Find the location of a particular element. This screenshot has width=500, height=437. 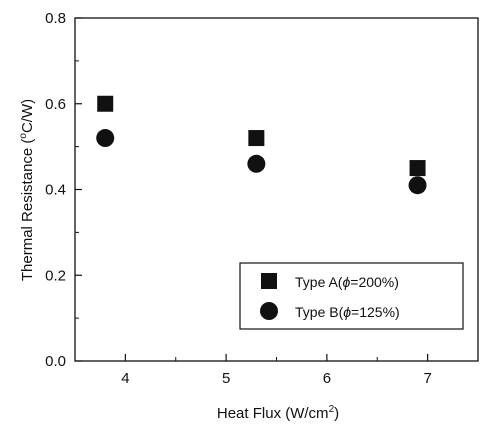

y-tick-label: 0.2 is located at coordinates (55, 275).